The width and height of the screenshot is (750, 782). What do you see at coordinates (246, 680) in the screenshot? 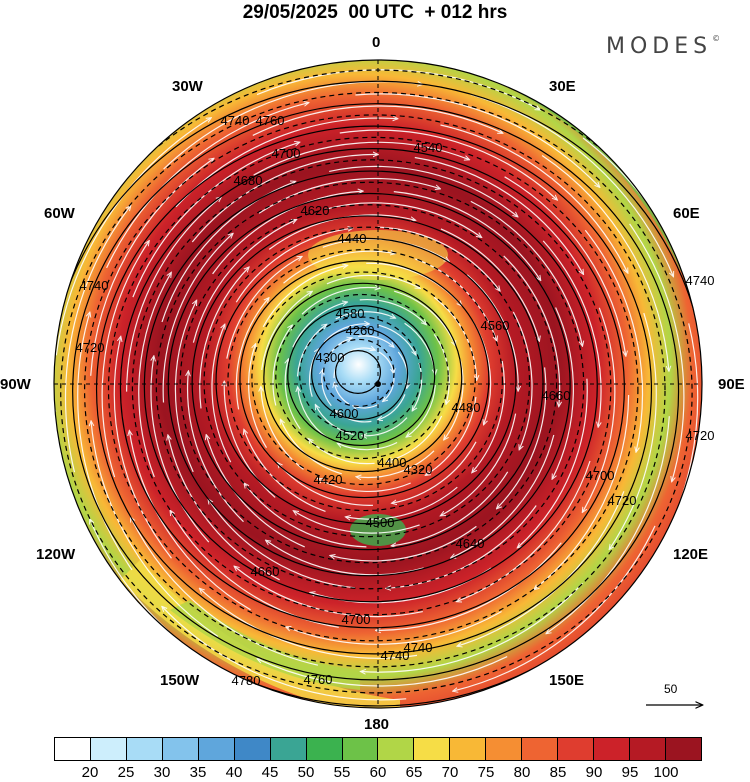
I see `contour-label: 4780` at bounding box center [246, 680].